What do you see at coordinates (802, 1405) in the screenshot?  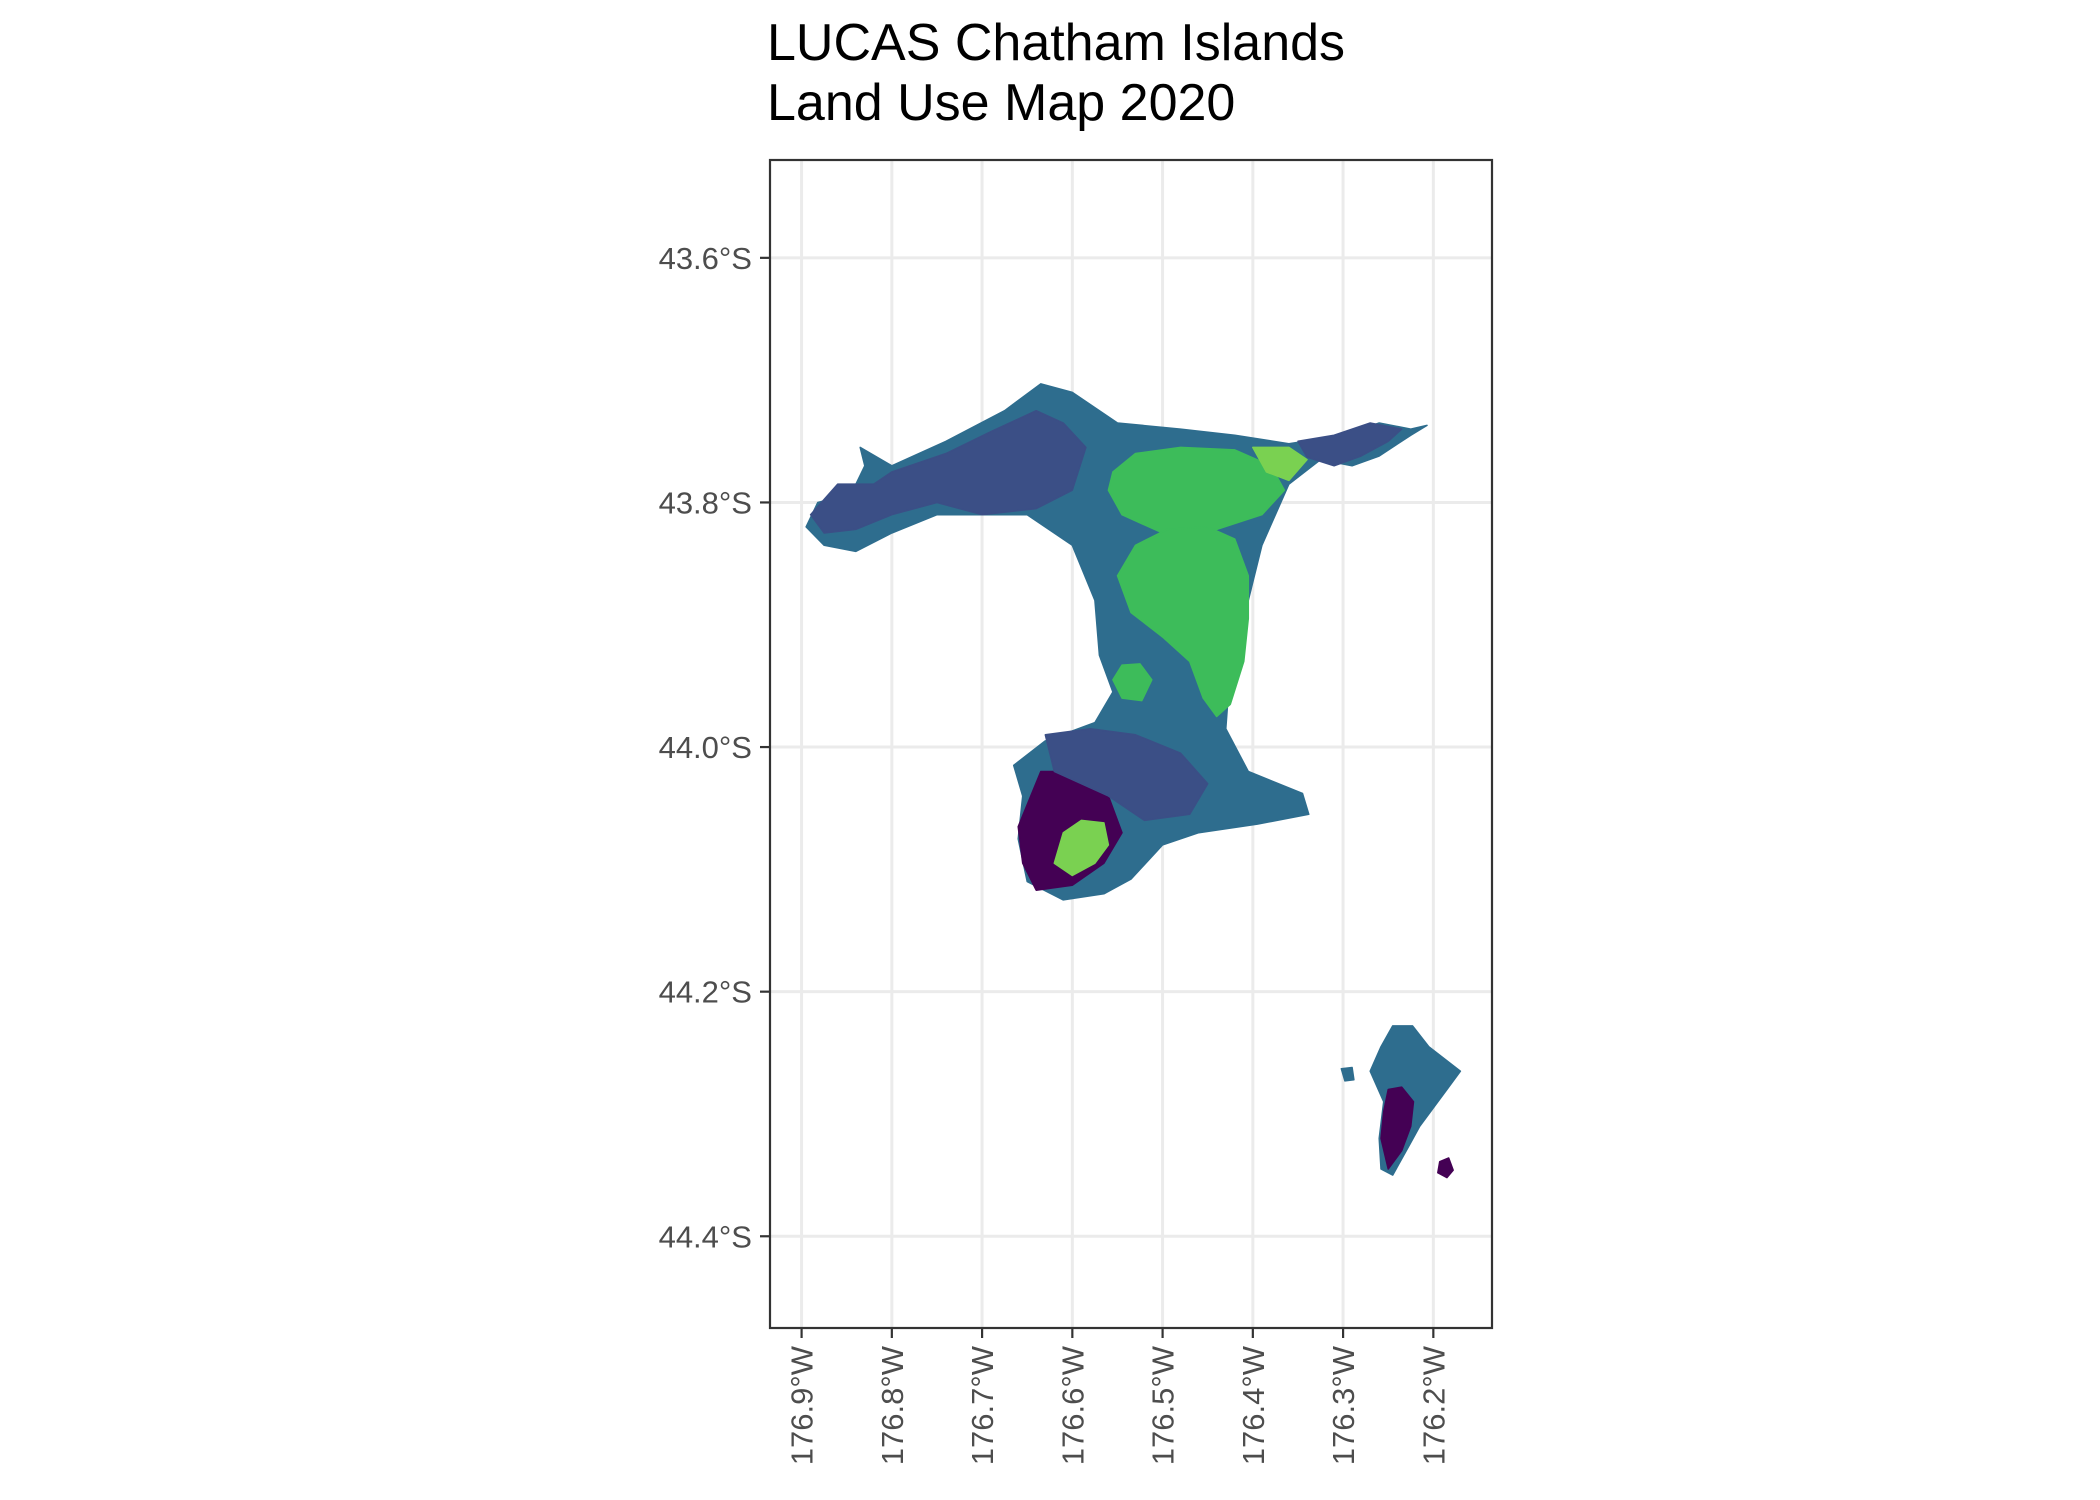 I see `x-tick-label-0: 176.9°W` at bounding box center [802, 1405].